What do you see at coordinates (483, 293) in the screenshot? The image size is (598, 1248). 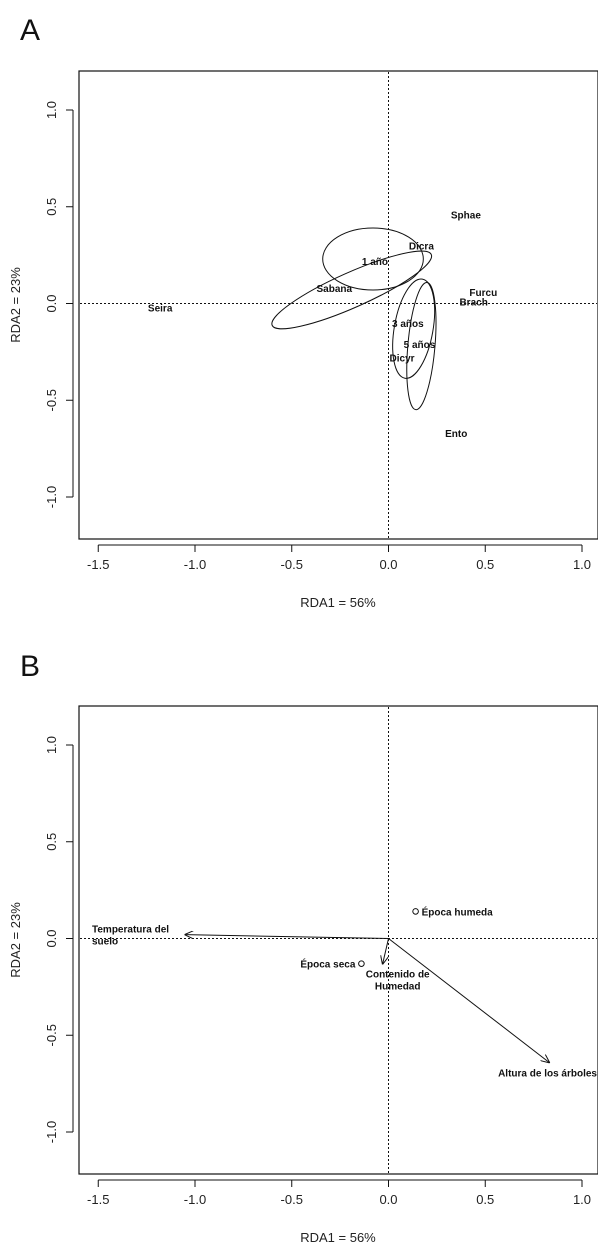 I see `point-label: Furcu` at bounding box center [483, 293].